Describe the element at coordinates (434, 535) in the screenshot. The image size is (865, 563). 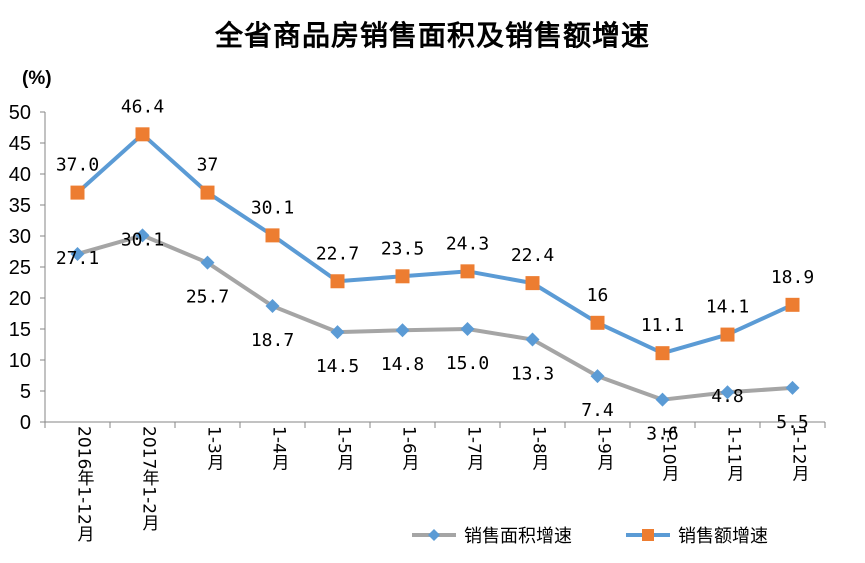
I see `legend-marker-area` at that location.